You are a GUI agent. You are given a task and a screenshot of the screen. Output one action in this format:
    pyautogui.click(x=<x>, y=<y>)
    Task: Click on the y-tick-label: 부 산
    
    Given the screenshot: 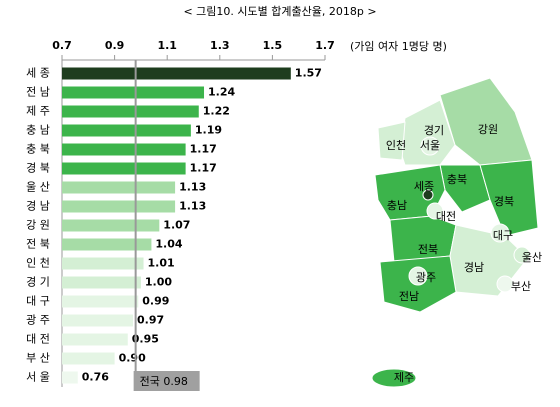 What is the action you would take?
    pyautogui.click(x=38, y=358)
    